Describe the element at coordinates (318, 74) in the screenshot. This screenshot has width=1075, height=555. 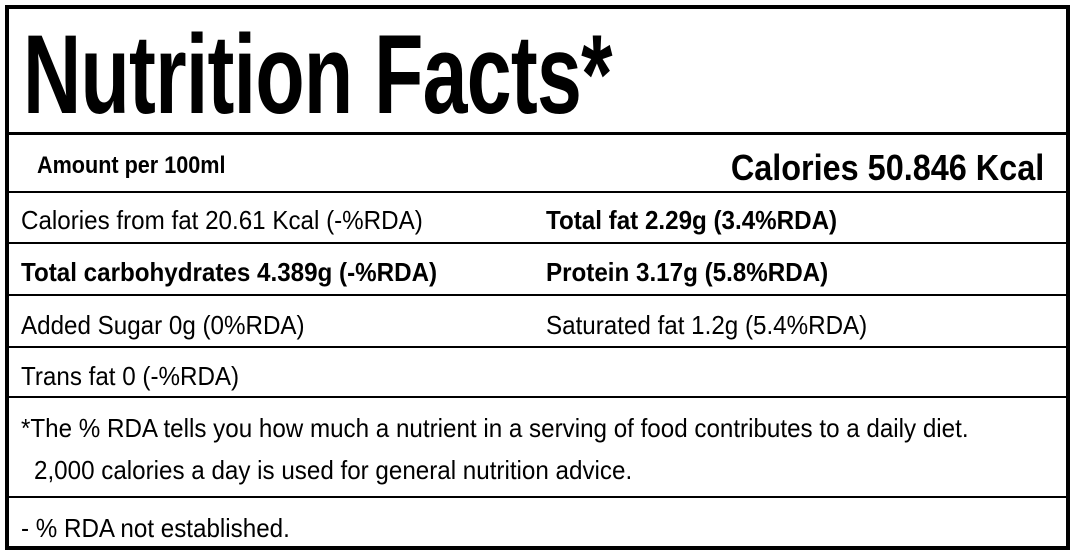
I see `title: Nutrition Facts*` at that location.